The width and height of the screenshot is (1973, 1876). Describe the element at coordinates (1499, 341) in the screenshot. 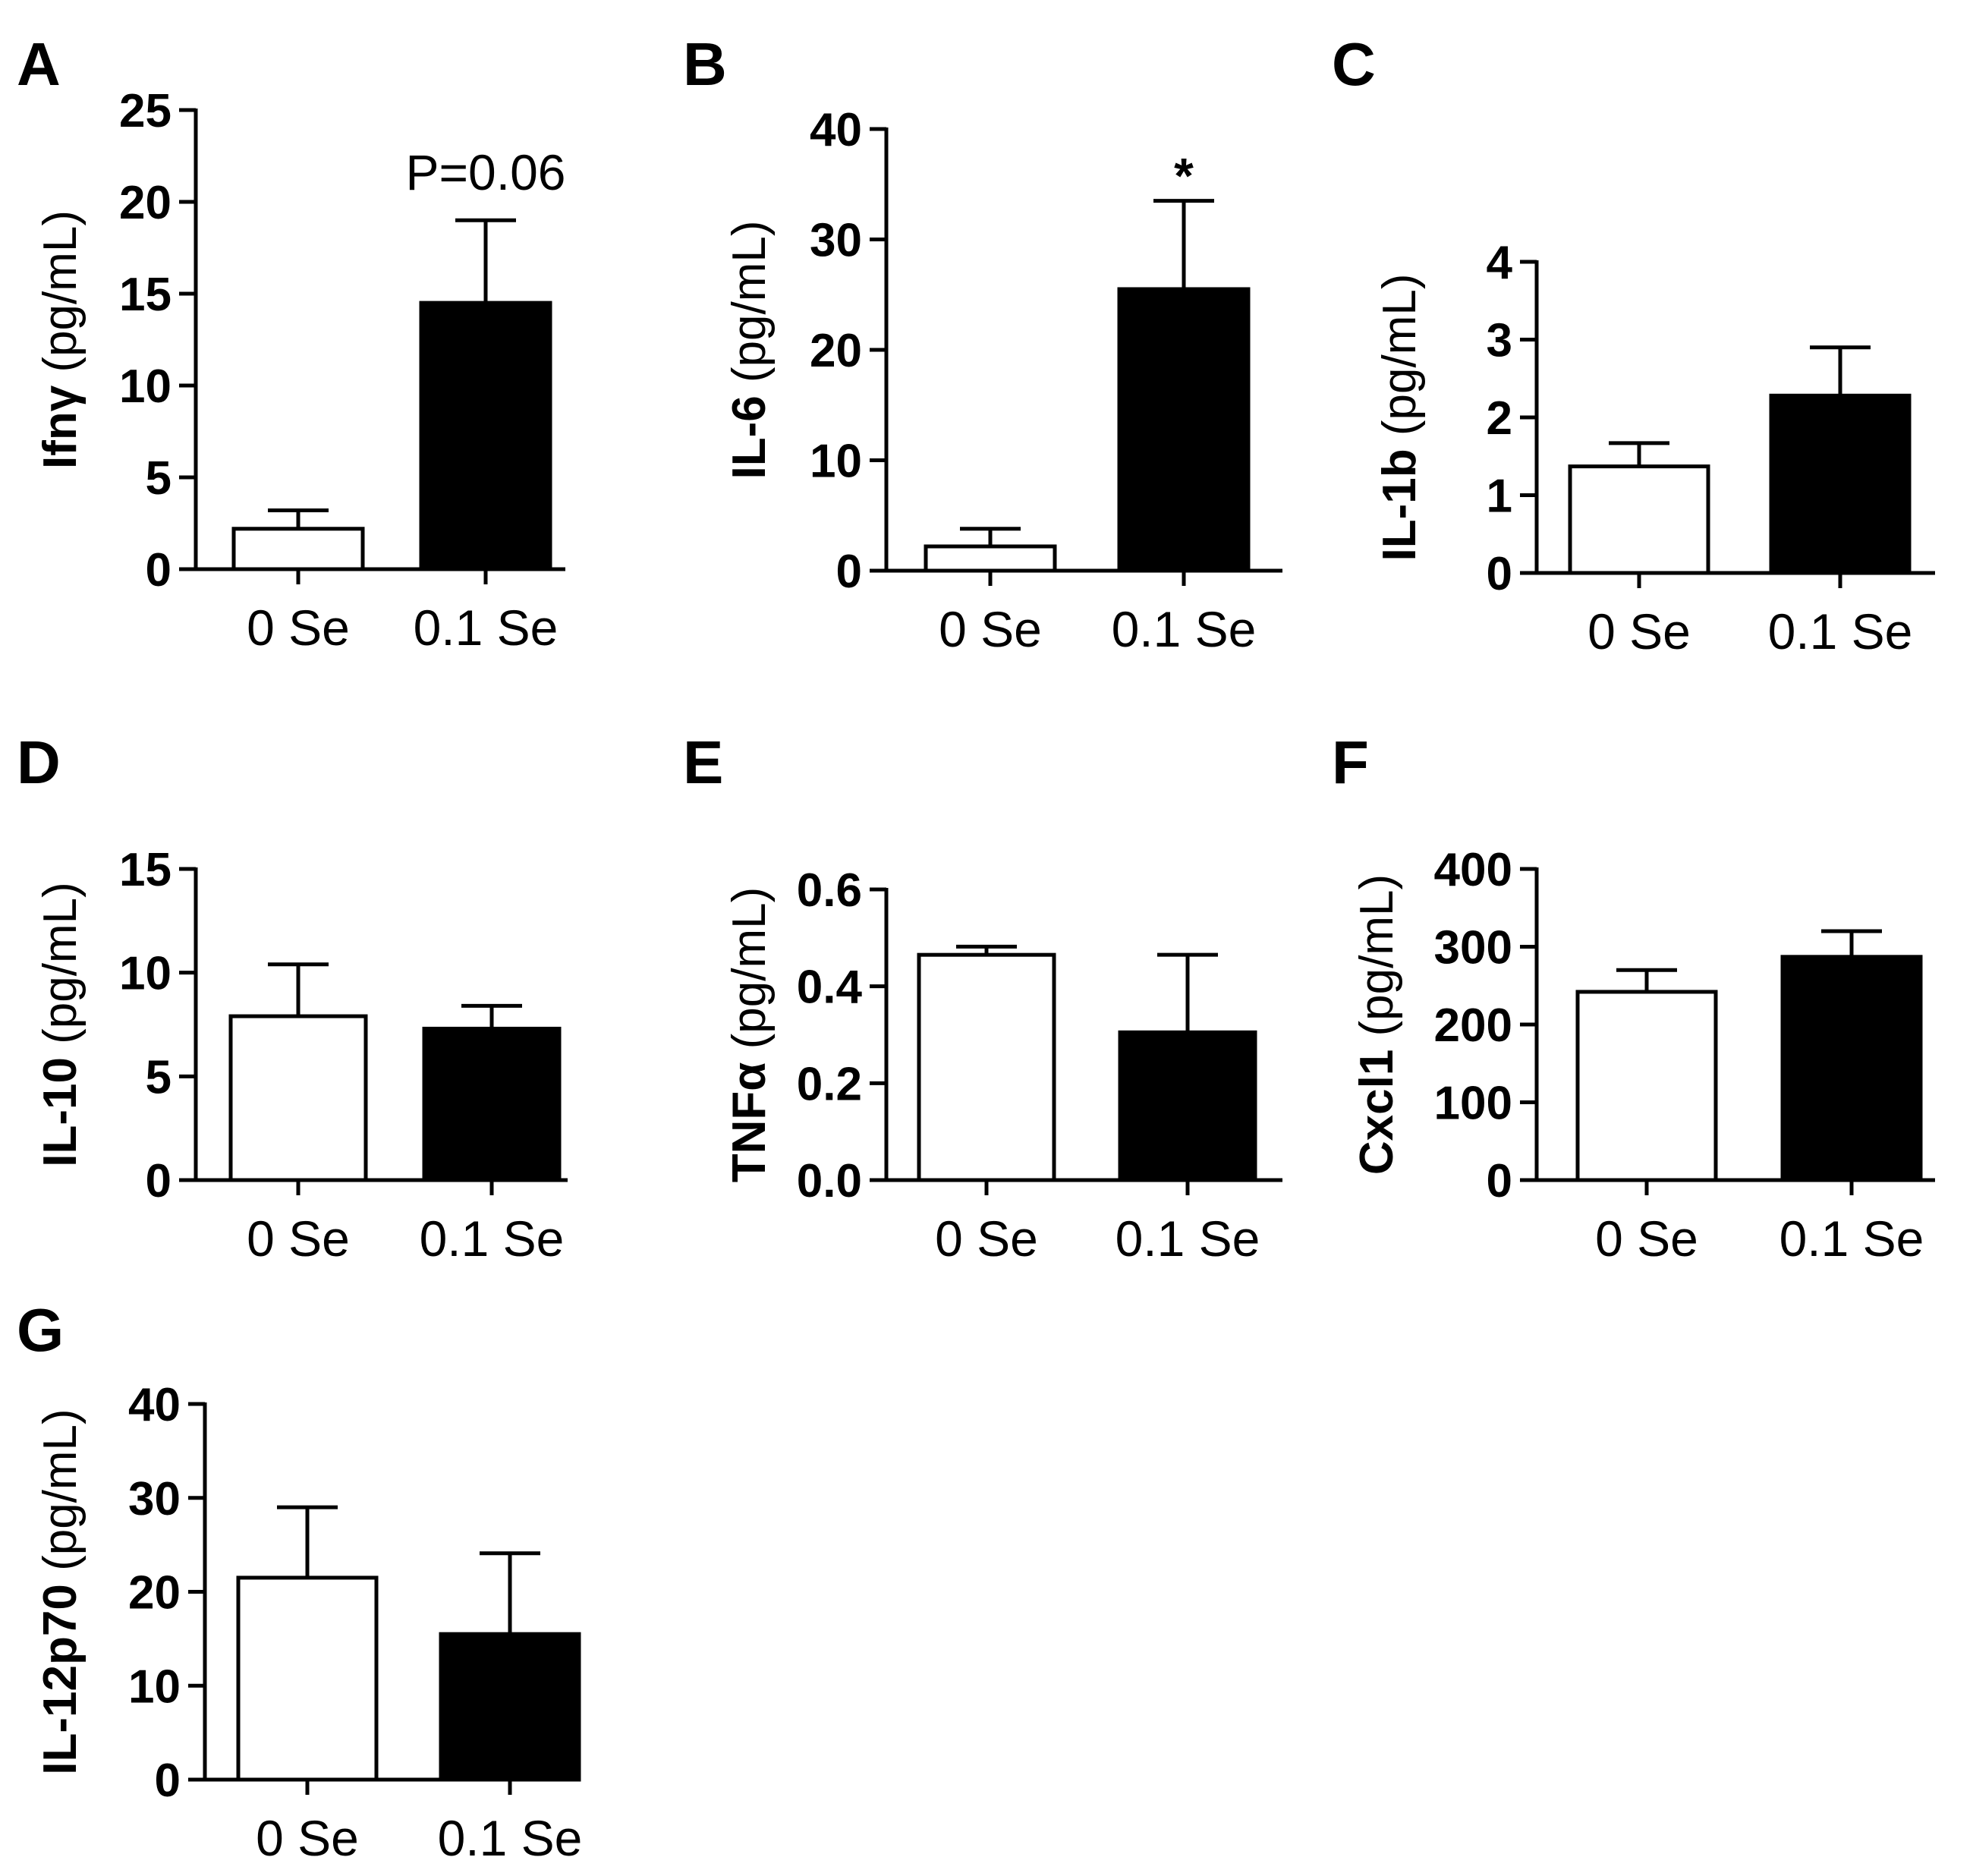

I see `y-tick-label: 3` at that location.